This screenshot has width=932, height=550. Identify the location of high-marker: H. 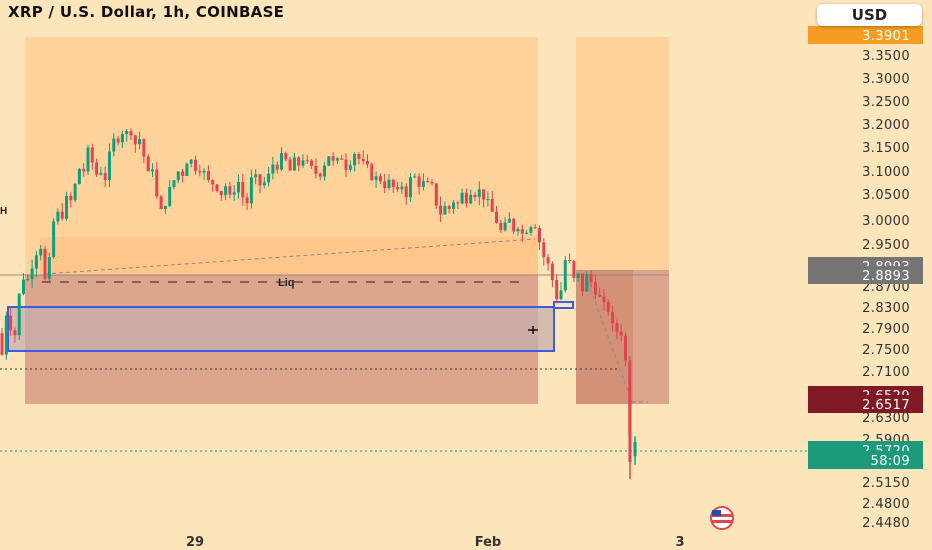
(3, 211).